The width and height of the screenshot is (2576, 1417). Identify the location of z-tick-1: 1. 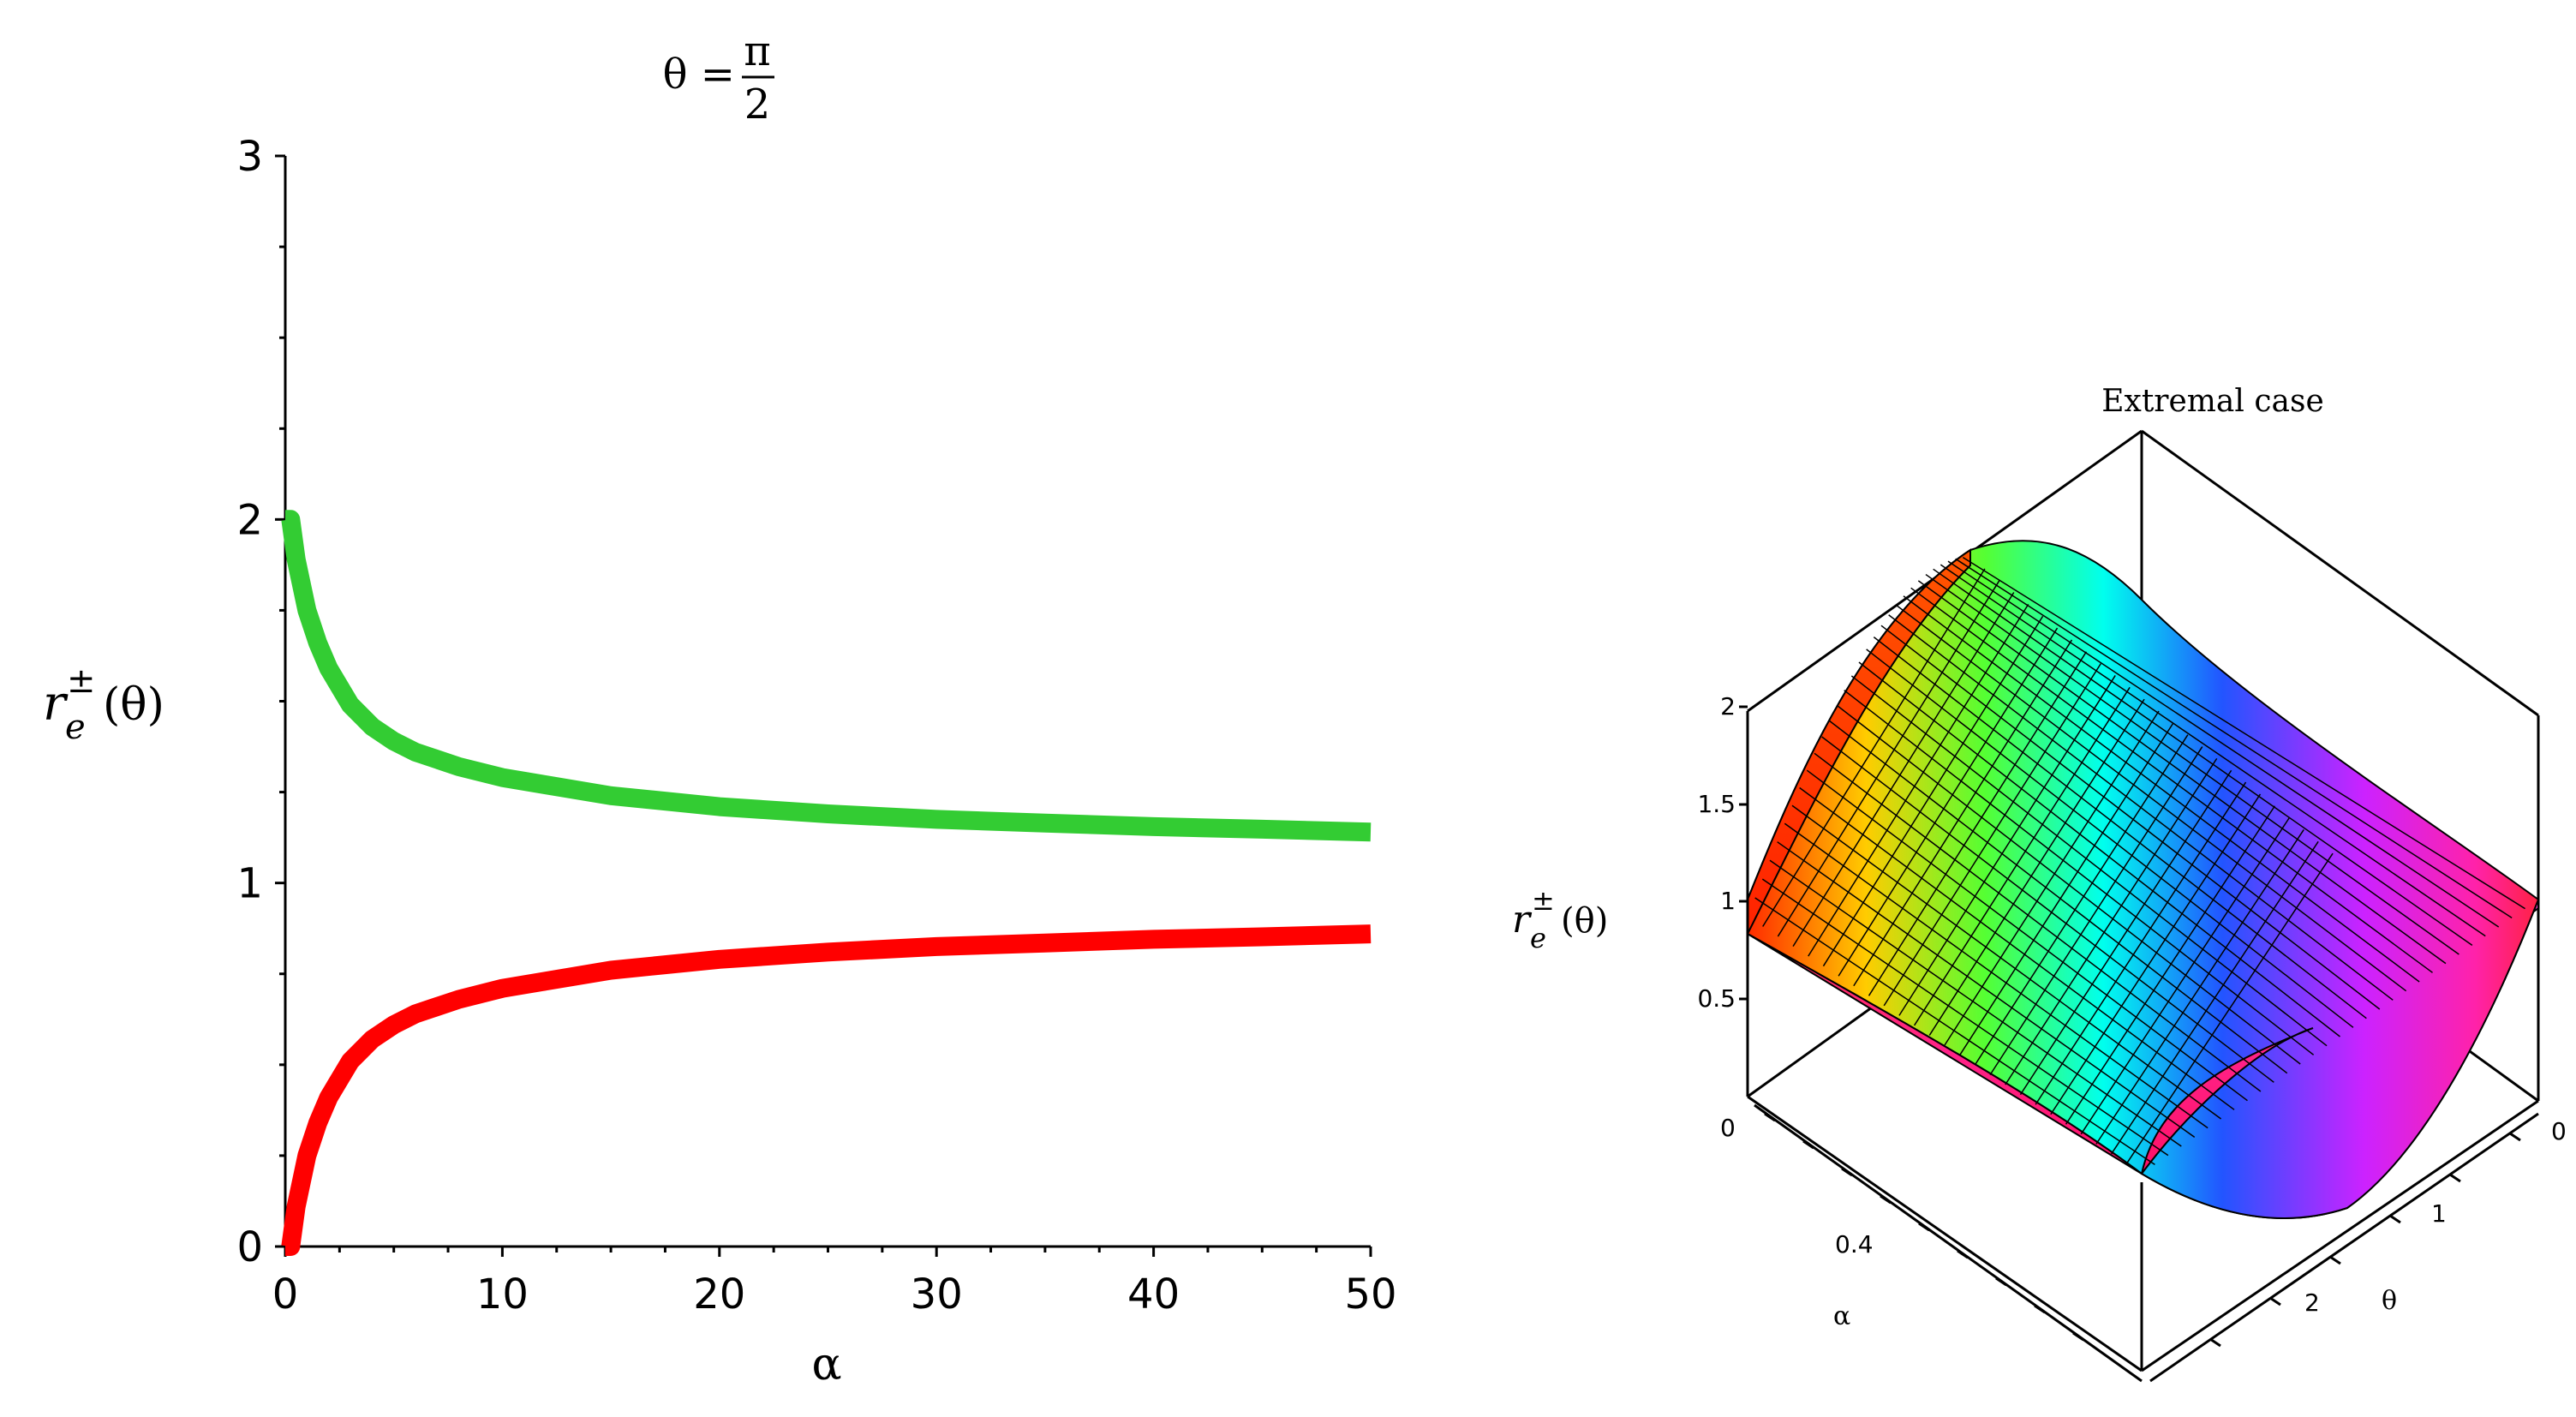
(1728, 901).